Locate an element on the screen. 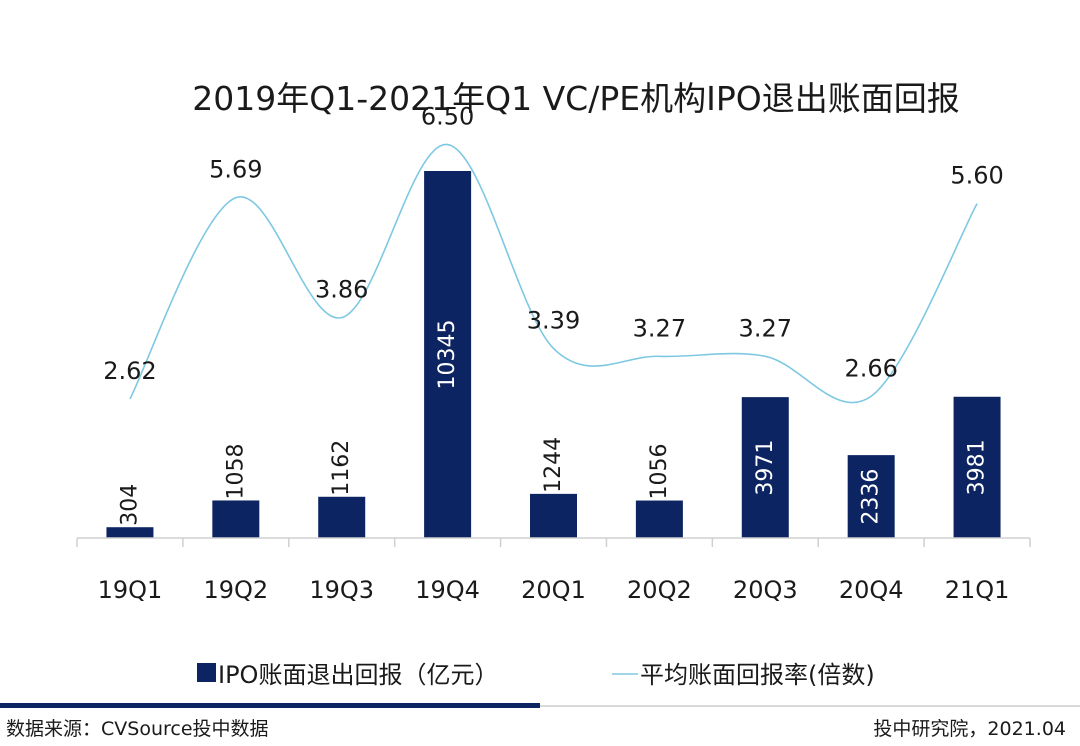  x-tick-label: 19Q4 is located at coordinates (447, 590).